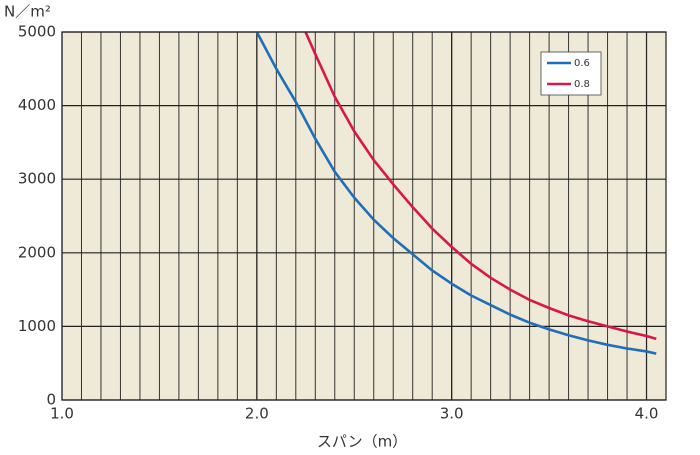 This screenshot has width=700, height=455. What do you see at coordinates (647, 414) in the screenshot?
I see `x-tick-label: 4.0` at bounding box center [647, 414].